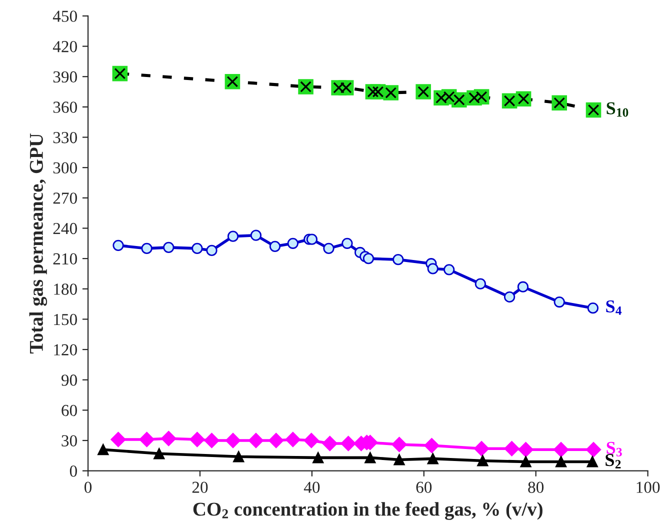 Image resolution: width=672 pixels, height=532 pixels. I want to click on y-tick-label: 390, so click(65, 77).